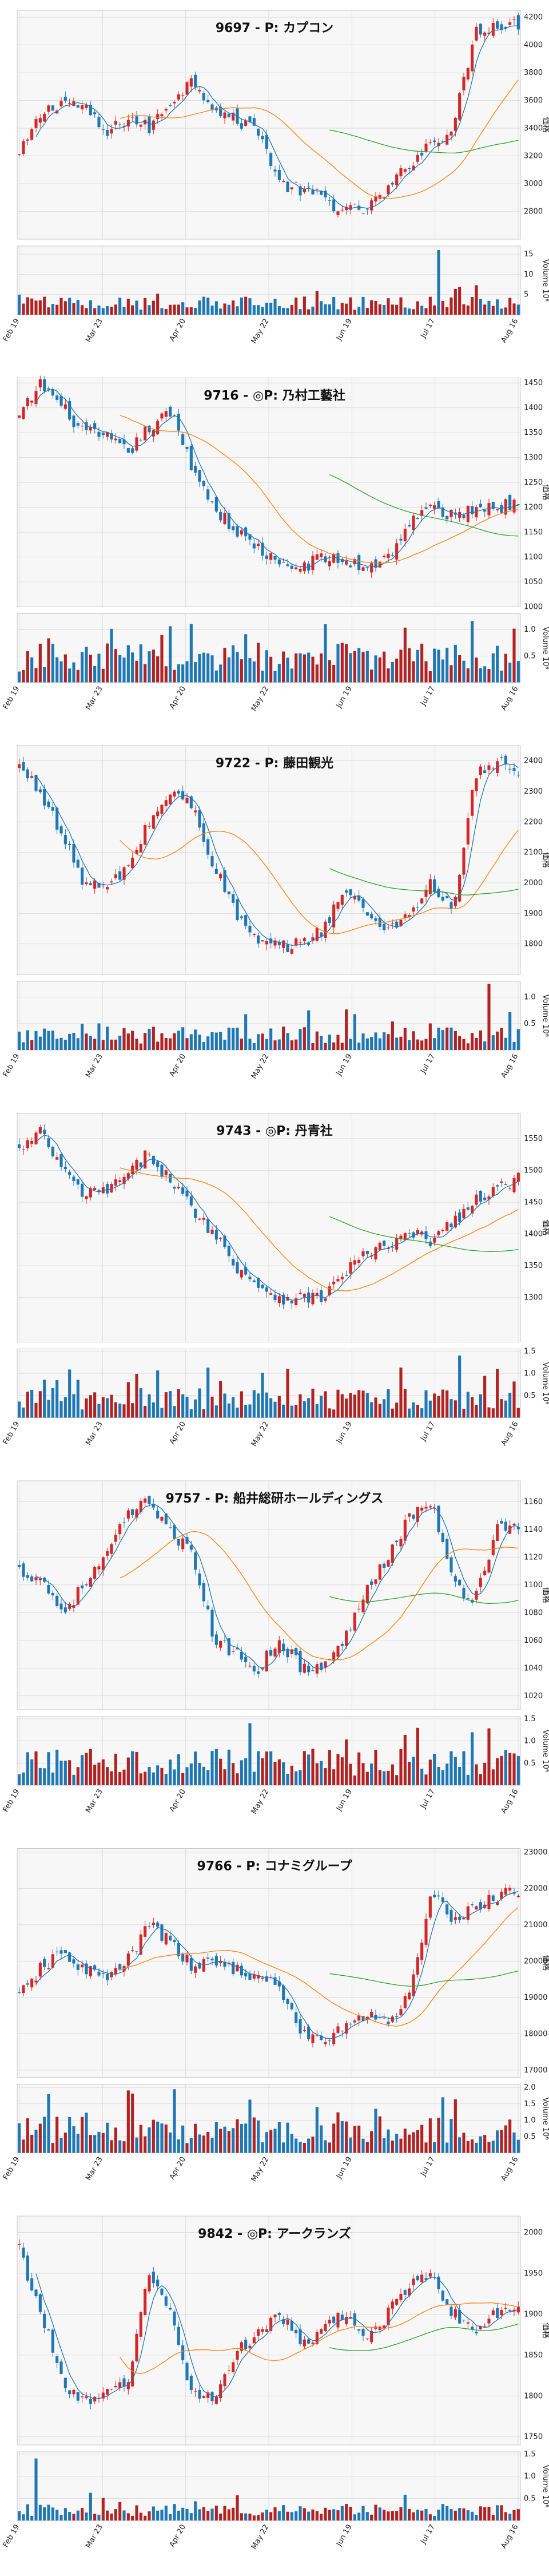 The width and height of the screenshot is (549, 2576). Describe the element at coordinates (533, 582) in the screenshot. I see `y-tick-label: 1050` at that location.